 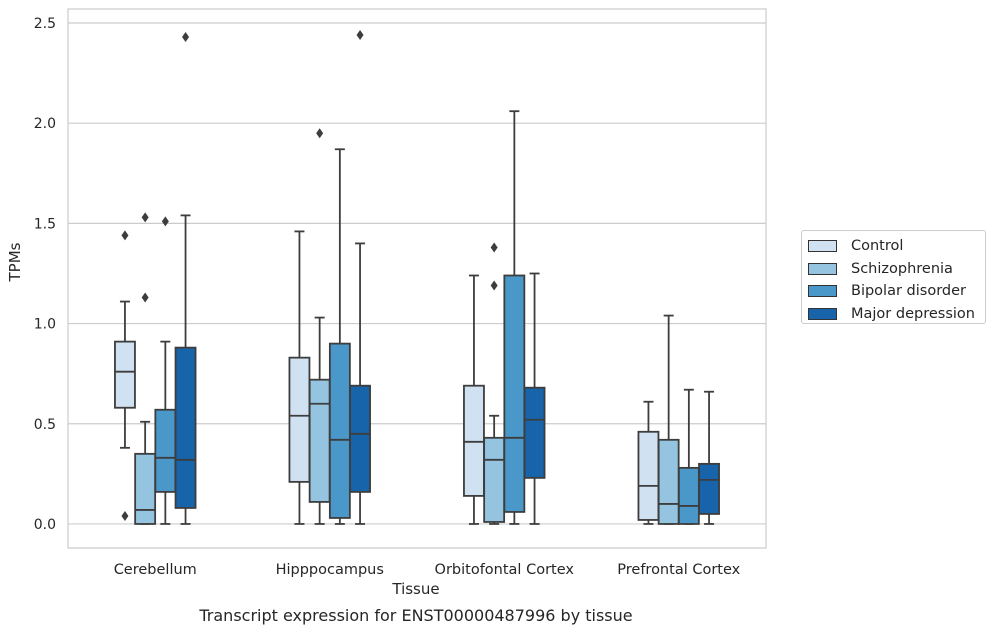 I want to click on y-tick-label: 0.5, so click(x=45, y=425).